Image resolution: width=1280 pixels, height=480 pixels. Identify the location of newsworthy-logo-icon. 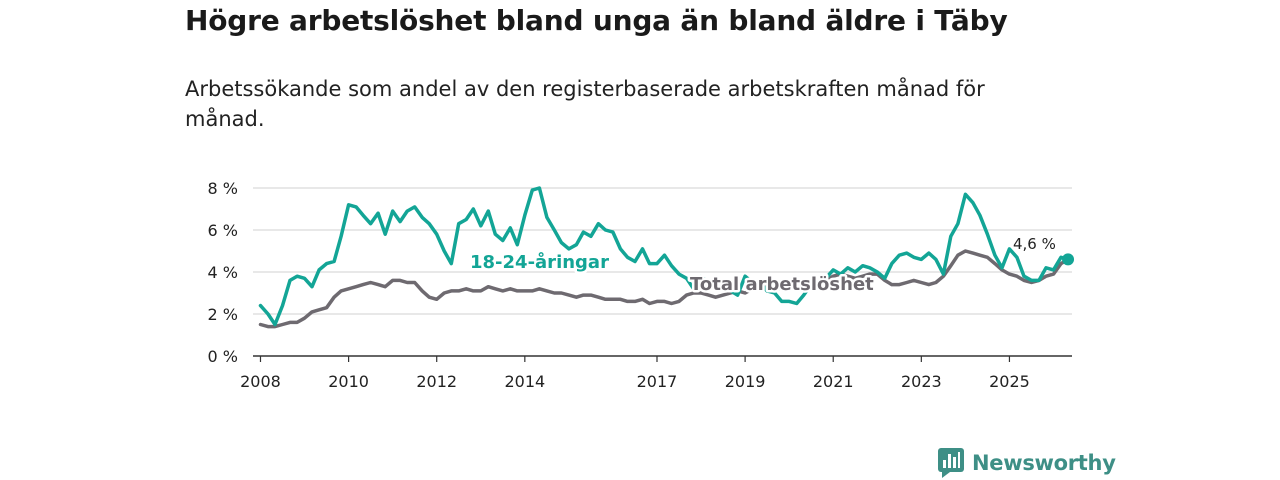
(951, 463).